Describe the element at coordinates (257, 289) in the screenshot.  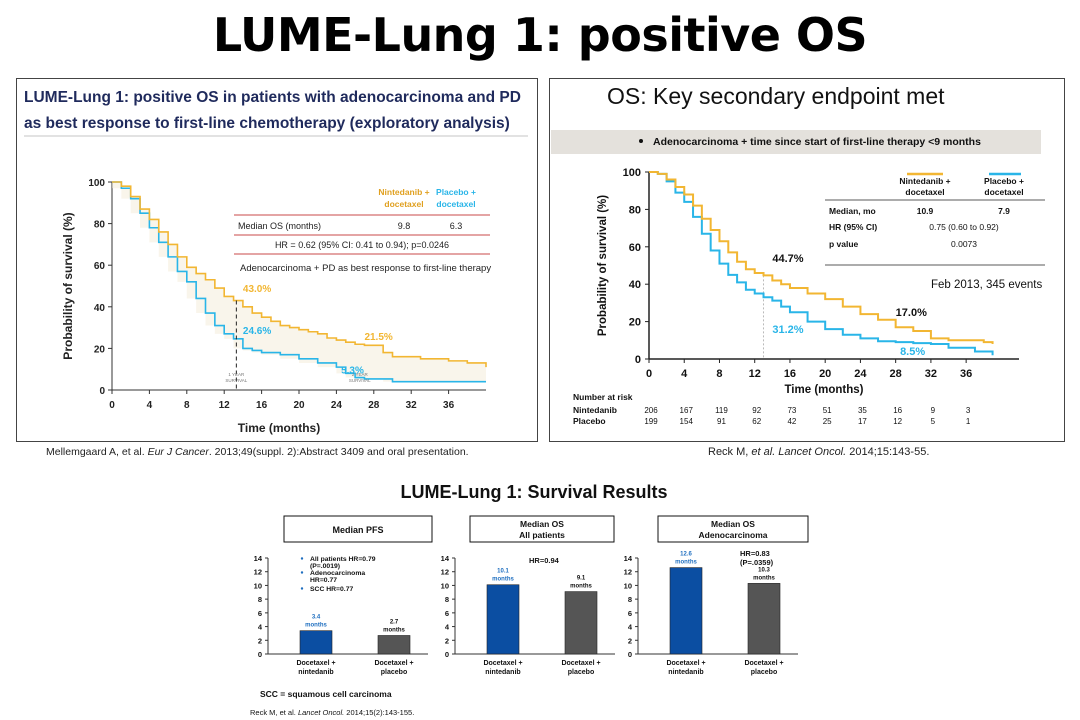
I see `annotation-label: 43.0%` at that location.